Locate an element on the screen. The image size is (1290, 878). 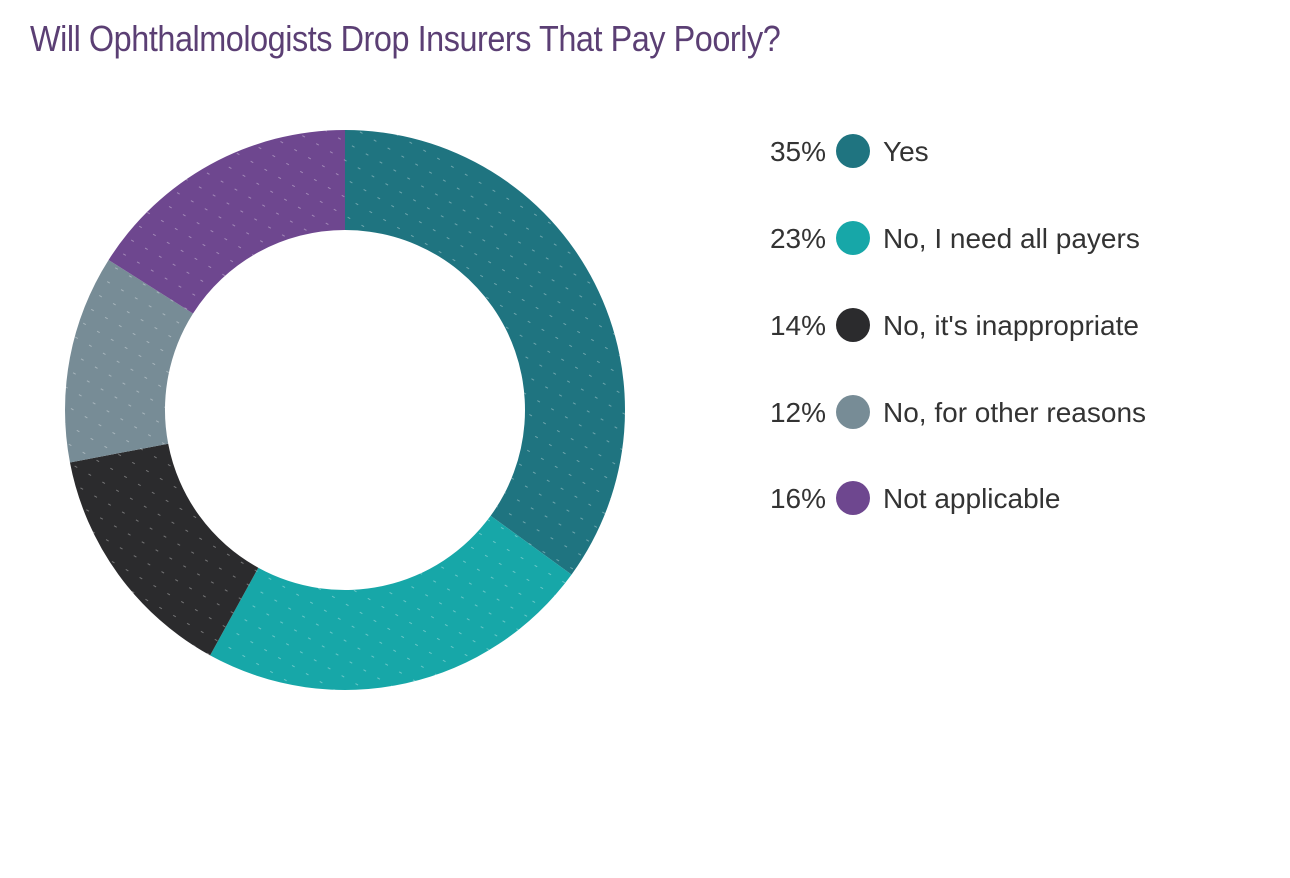
legend-item: 14% No, it's inappropriate is located at coordinates (990, 326).